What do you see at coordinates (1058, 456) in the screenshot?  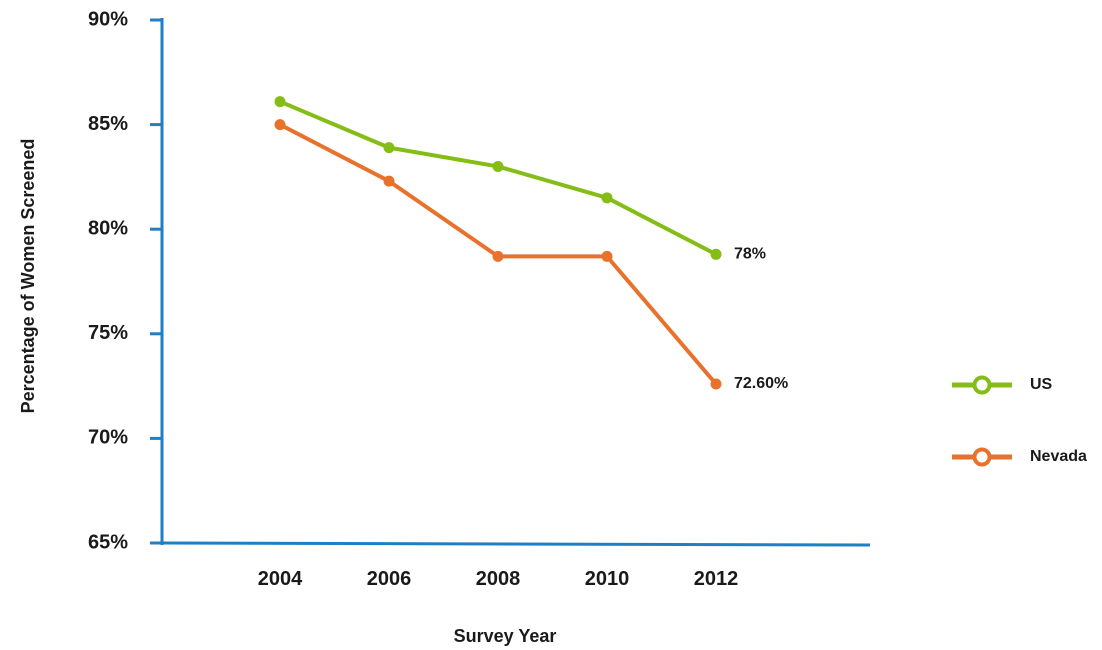 I see `legend-label: Nevada` at bounding box center [1058, 456].